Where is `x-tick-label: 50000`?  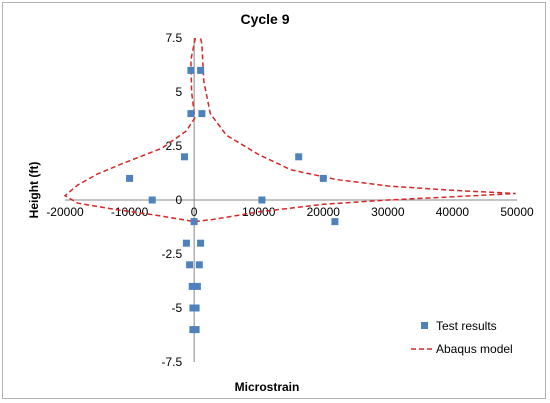 x-tick-label: 50000 is located at coordinates (517, 212).